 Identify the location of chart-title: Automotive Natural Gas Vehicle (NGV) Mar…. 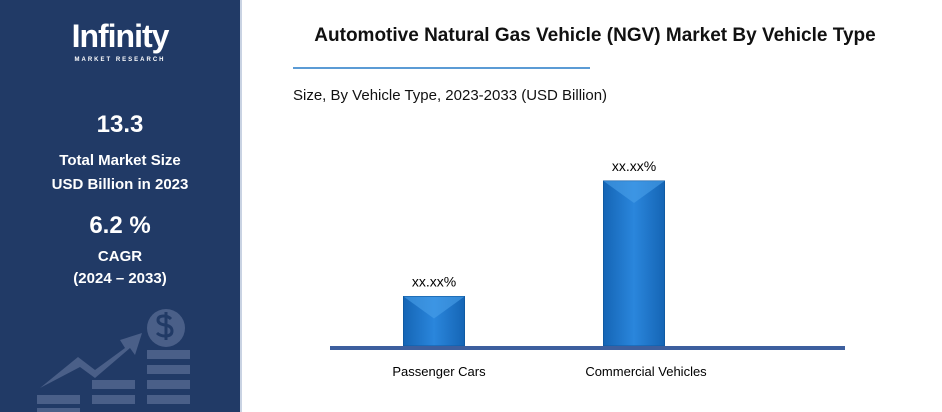
(595, 35).